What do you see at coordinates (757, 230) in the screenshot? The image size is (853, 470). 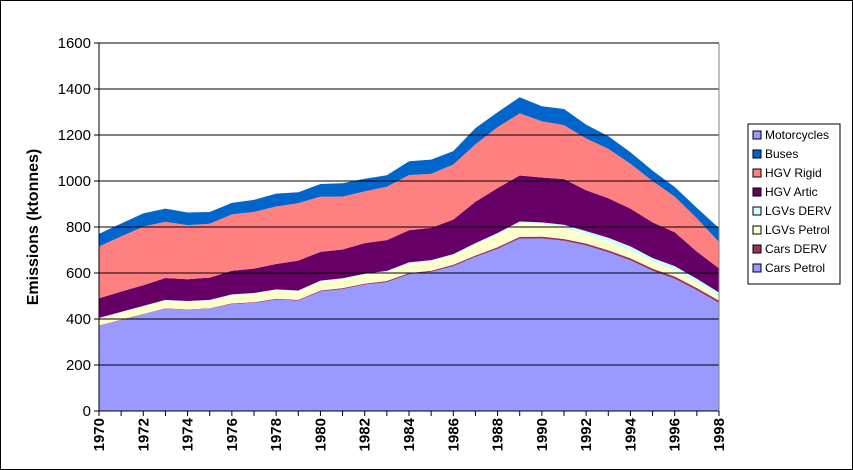 I see `legend-swatch-lgvs-petrol` at bounding box center [757, 230].